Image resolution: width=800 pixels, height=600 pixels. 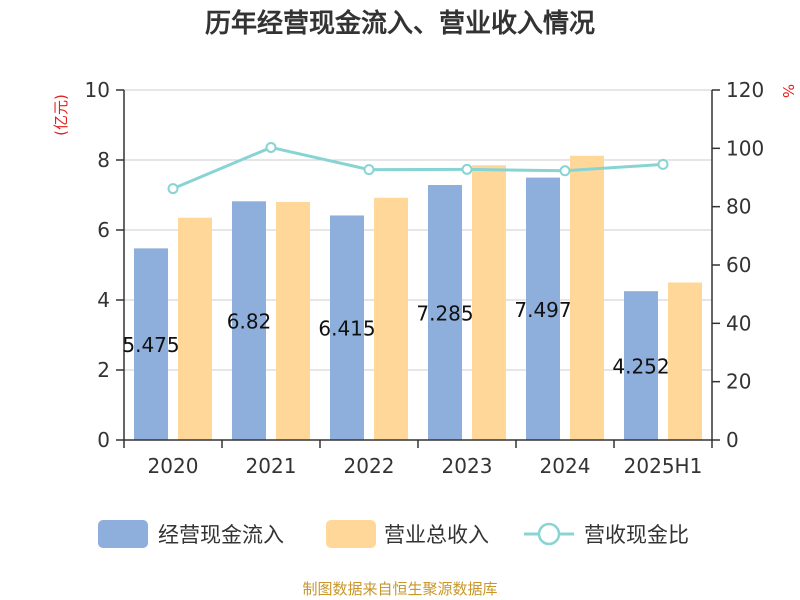 What do you see at coordinates (738, 323) in the screenshot?
I see `y-right-tick-label-2: 40` at bounding box center [738, 323].